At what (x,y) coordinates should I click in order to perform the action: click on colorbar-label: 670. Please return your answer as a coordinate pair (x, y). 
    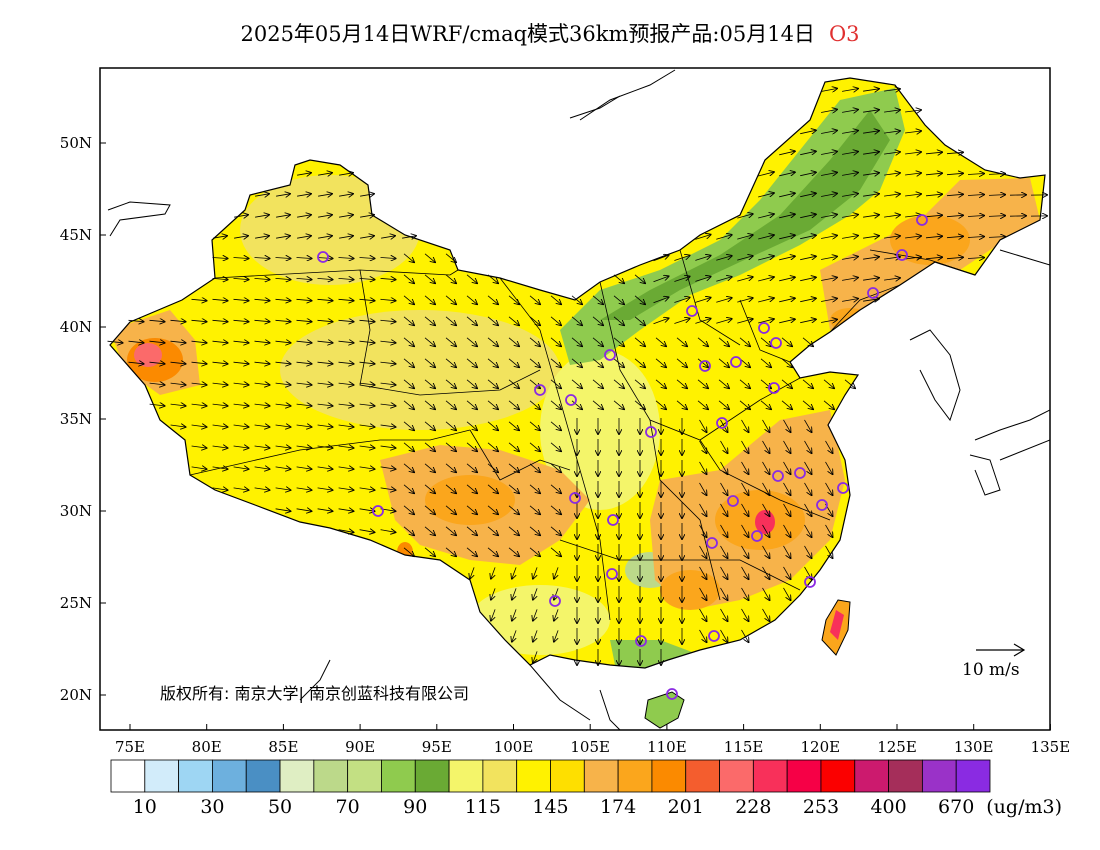
    Looking at the image, I should click on (956, 807).